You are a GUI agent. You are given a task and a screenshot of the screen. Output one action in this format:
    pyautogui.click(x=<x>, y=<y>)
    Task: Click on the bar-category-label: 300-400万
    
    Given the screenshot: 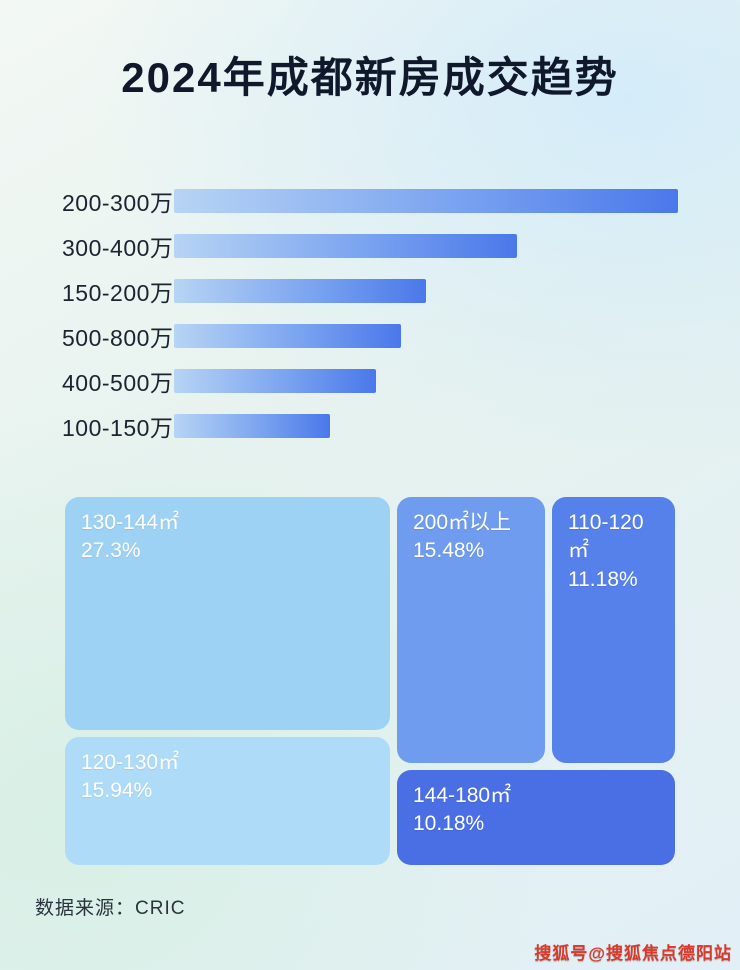 What is the action you would take?
    pyautogui.click(x=118, y=247)
    